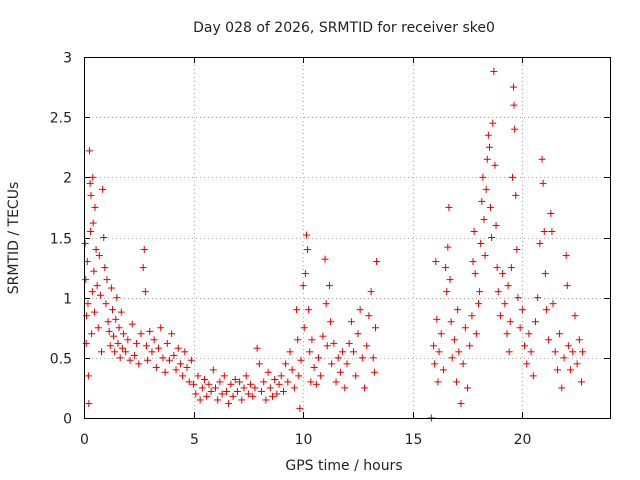 The image size is (640, 480). Describe the element at coordinates (84, 440) in the screenshot. I see `x-tick-label: 0` at that location.